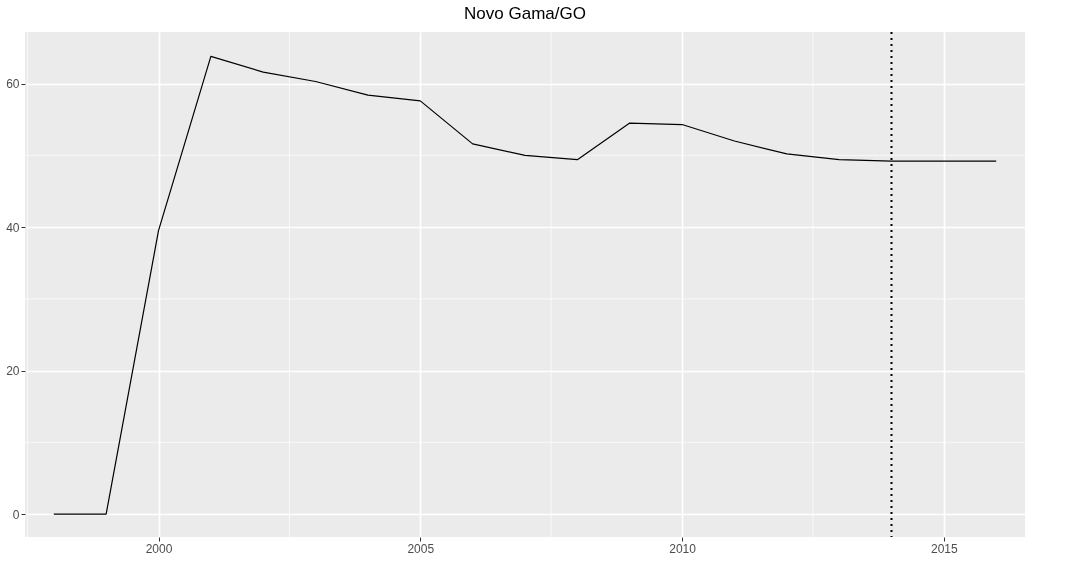  What do you see at coordinates (421, 548) in the screenshot?
I see `x-tick-label: 2005` at bounding box center [421, 548].